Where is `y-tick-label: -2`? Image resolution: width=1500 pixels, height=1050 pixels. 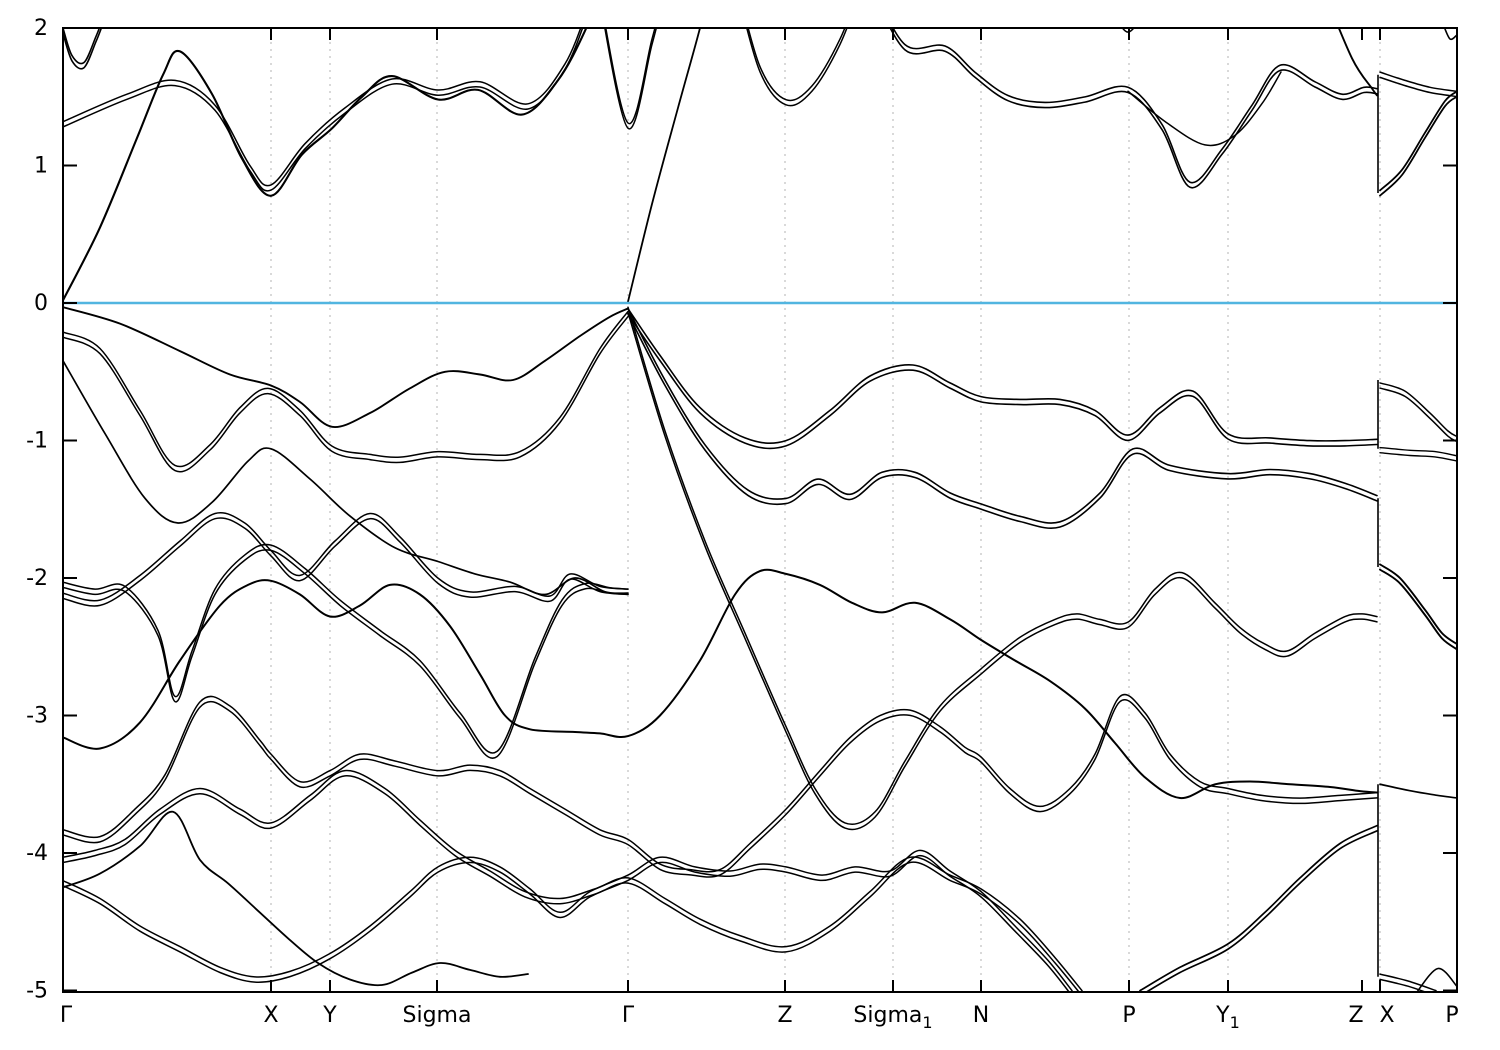 y-tick-label: -2 is located at coordinates (37, 578).